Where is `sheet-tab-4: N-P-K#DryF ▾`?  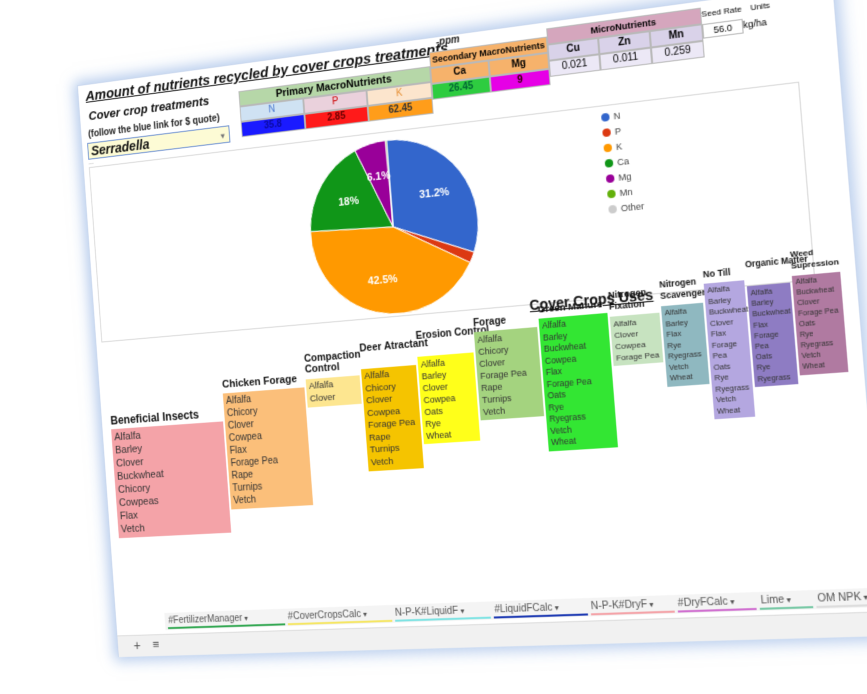 sheet-tab-4: N-P-K#DryF ▾ is located at coordinates (632, 605).